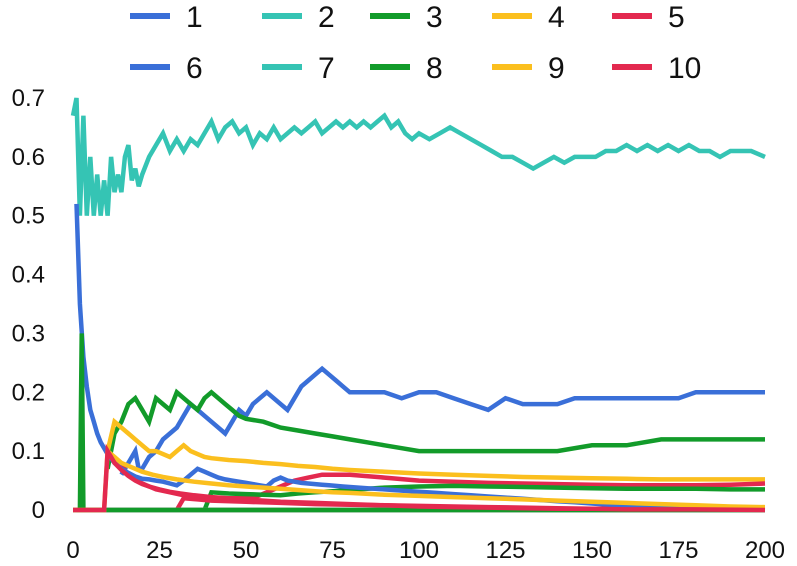 This screenshot has width=797, height=566. I want to click on x-tick-label: 50, so click(246, 550).